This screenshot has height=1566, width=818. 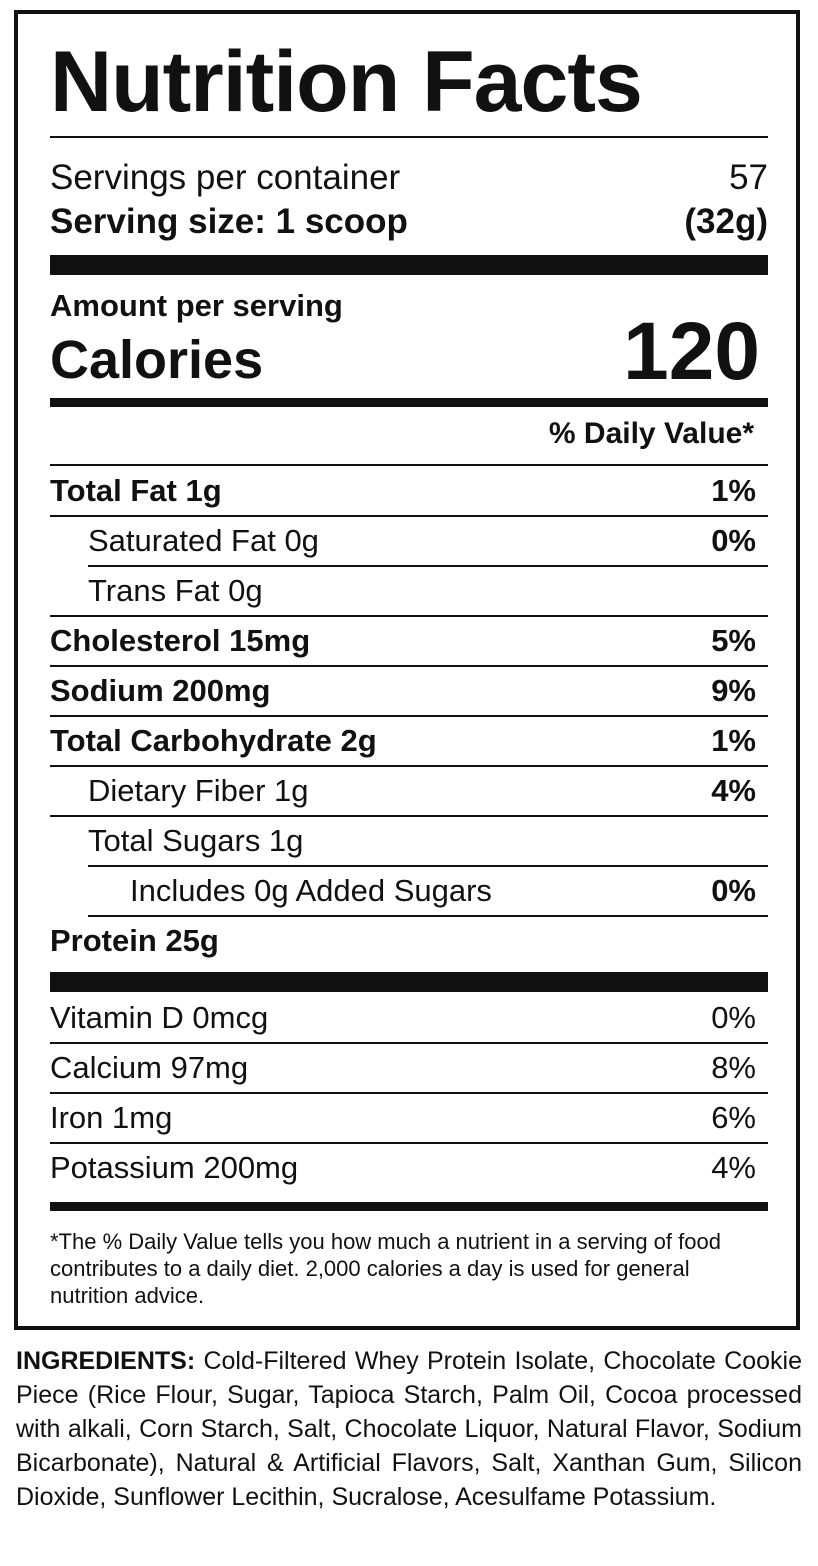 I want to click on vitamin-row: Potassium 200mg 4%, so click(x=409, y=1168).